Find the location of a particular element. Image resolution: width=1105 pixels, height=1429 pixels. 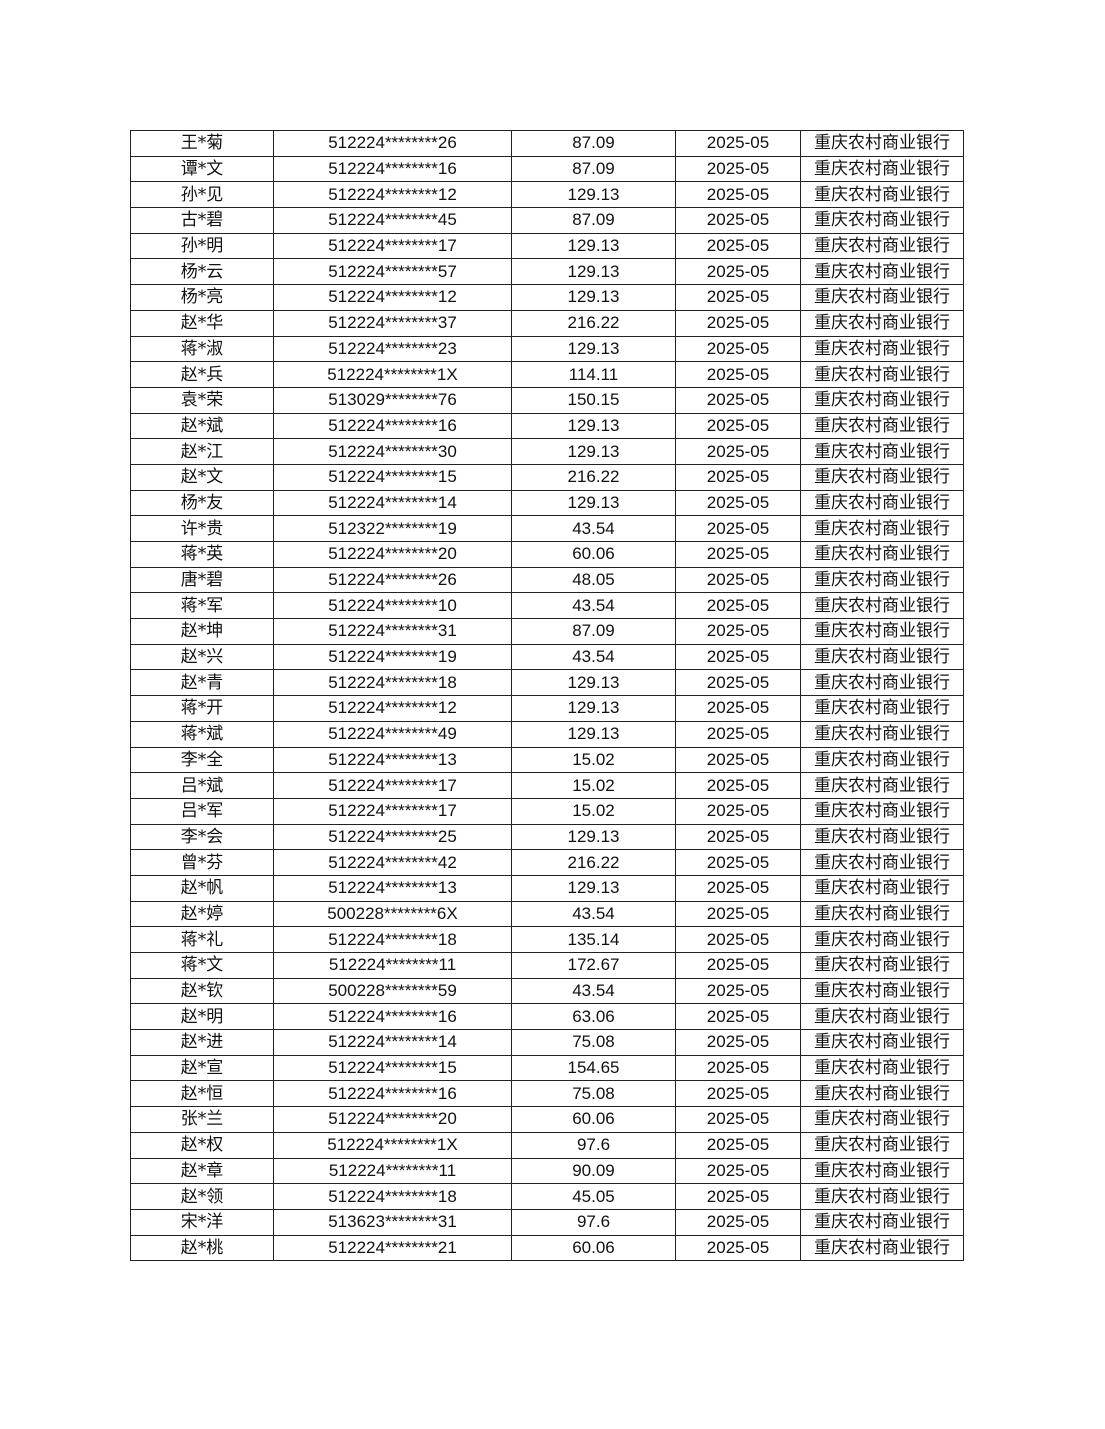

name-cell: 蒋*斌 is located at coordinates (202, 734).